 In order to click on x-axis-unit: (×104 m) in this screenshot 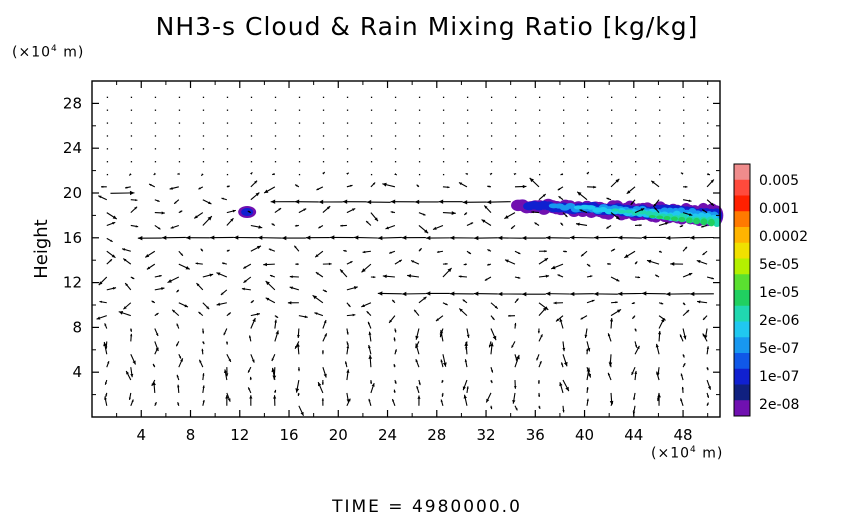, I will do `click(687, 453)`.